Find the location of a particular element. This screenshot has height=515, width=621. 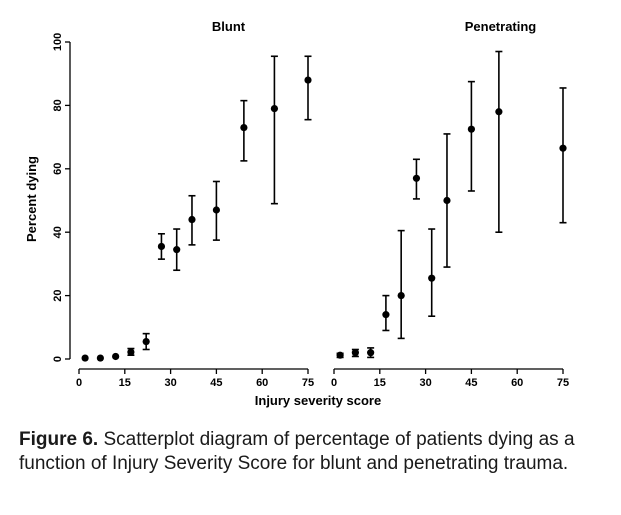

x-tick-label-0-5: 75 is located at coordinates (308, 383).